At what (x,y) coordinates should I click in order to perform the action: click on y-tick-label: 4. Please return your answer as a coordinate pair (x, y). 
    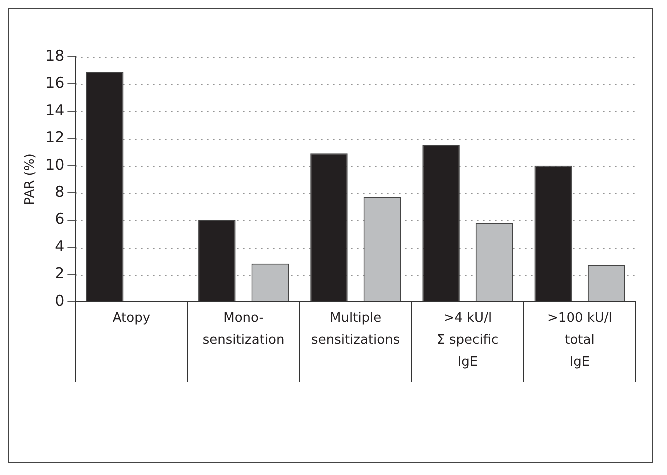
    Looking at the image, I should click on (60, 246).